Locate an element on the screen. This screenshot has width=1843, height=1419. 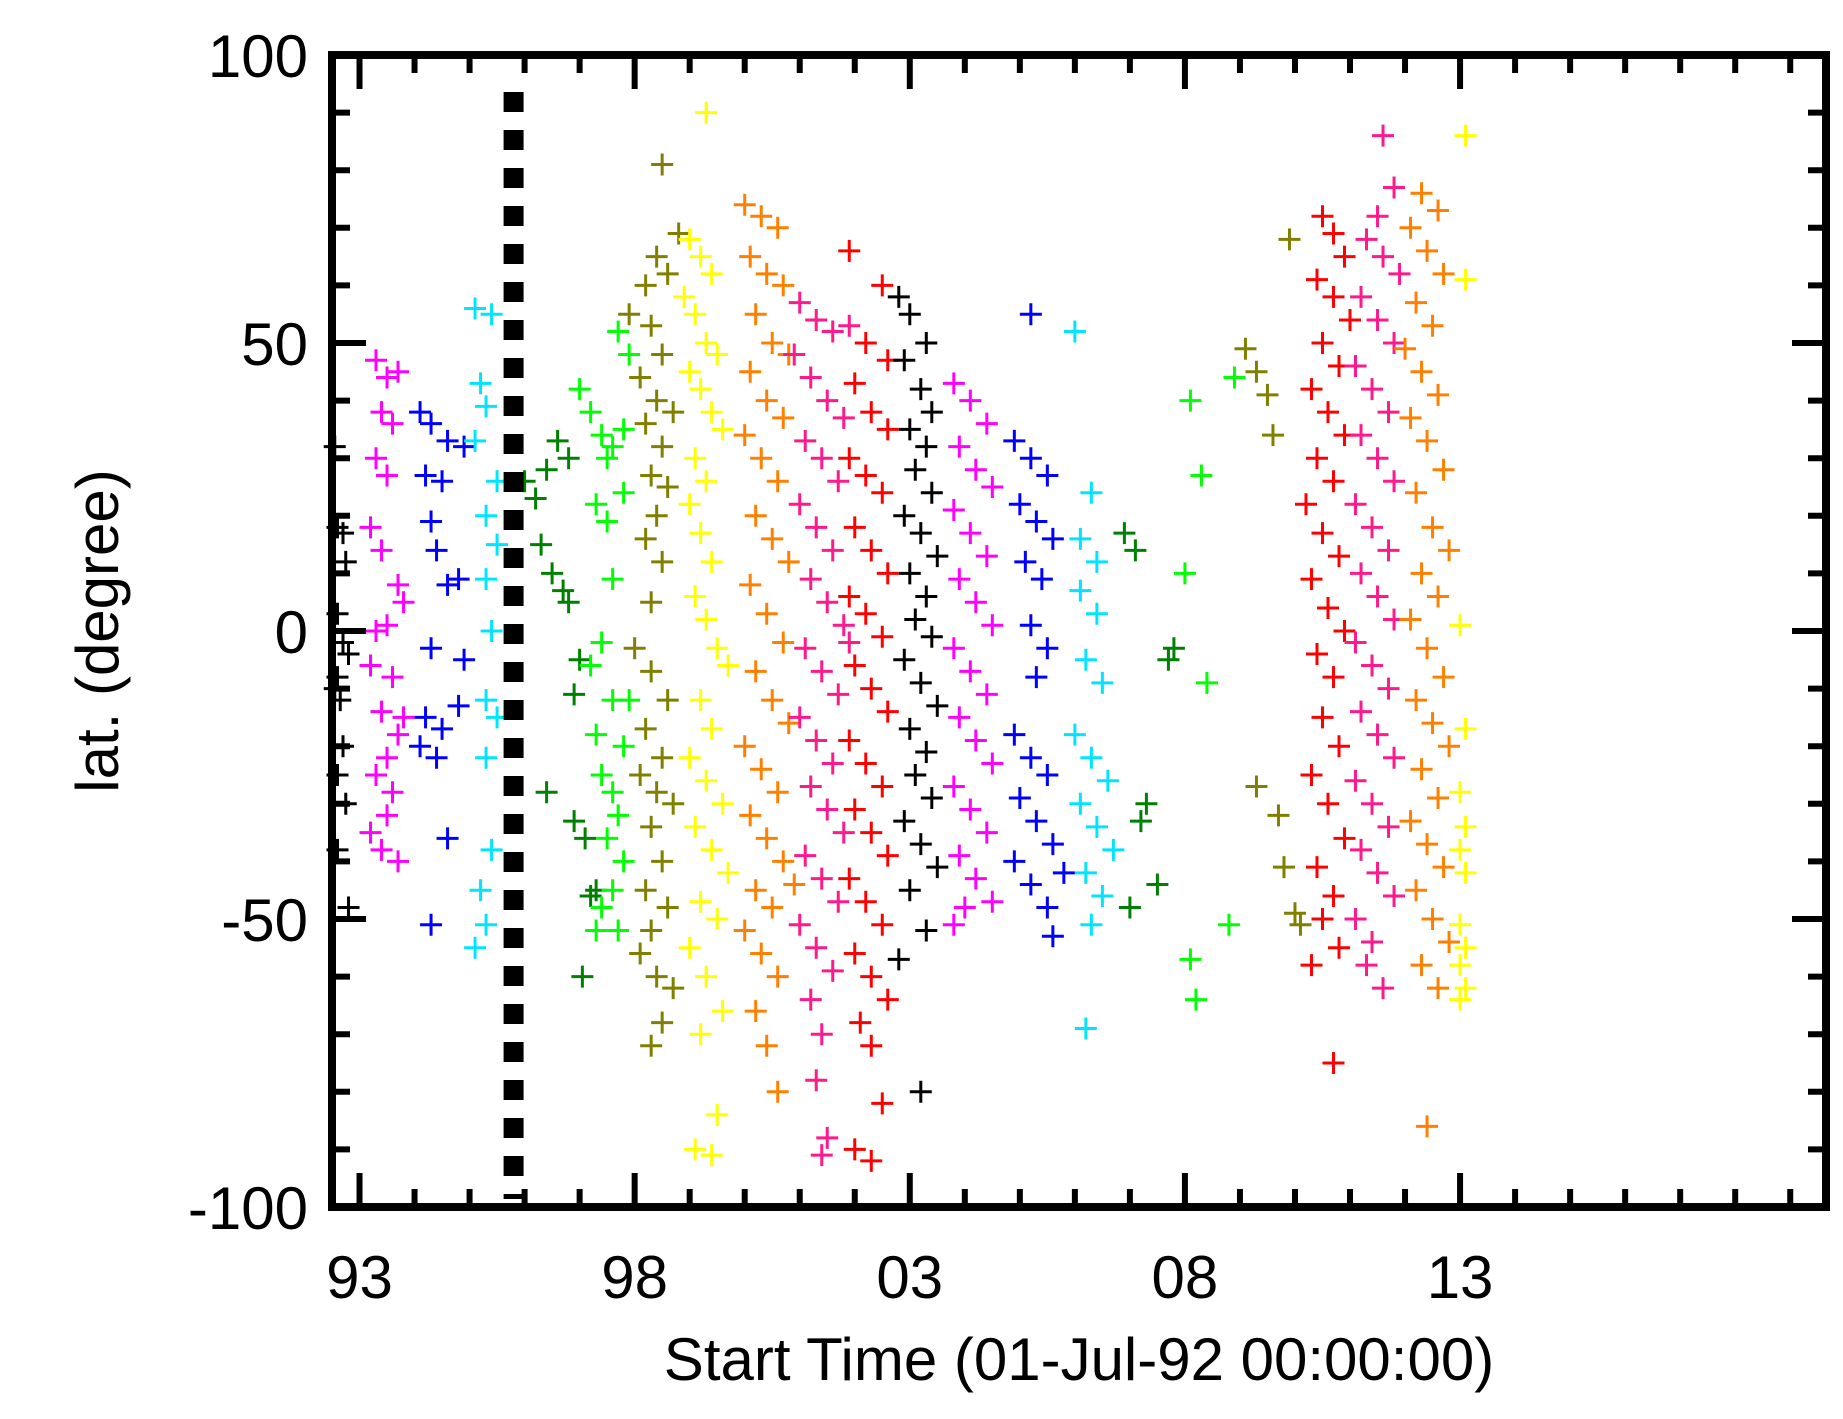
y-tick-label: 100 is located at coordinates (258, 56).